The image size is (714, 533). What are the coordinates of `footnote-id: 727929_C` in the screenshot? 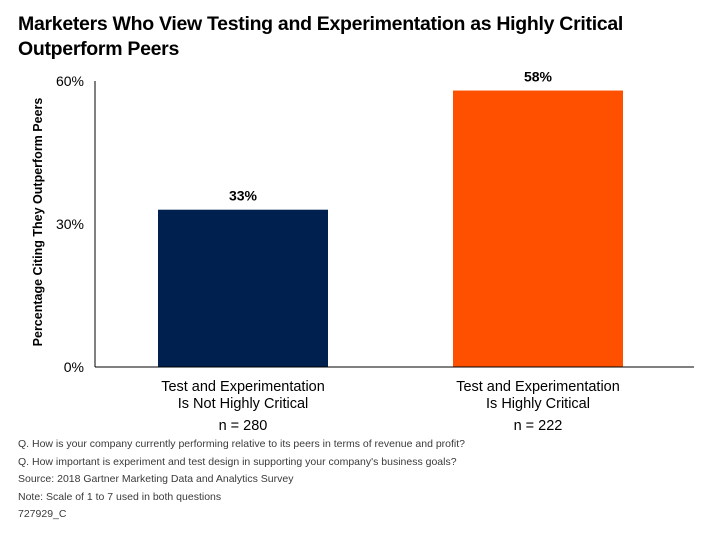 It's located at (42, 514).